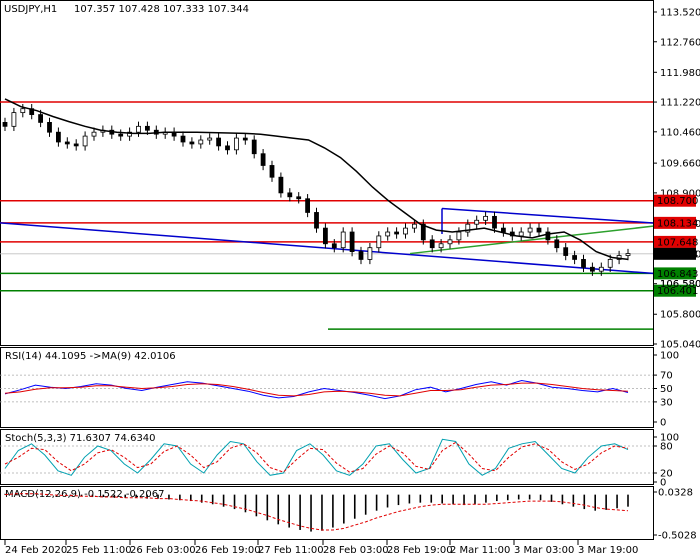  What do you see at coordinates (30, 9) in the screenshot?
I see `symbol-label: USDJPY,H1` at bounding box center [30, 9].